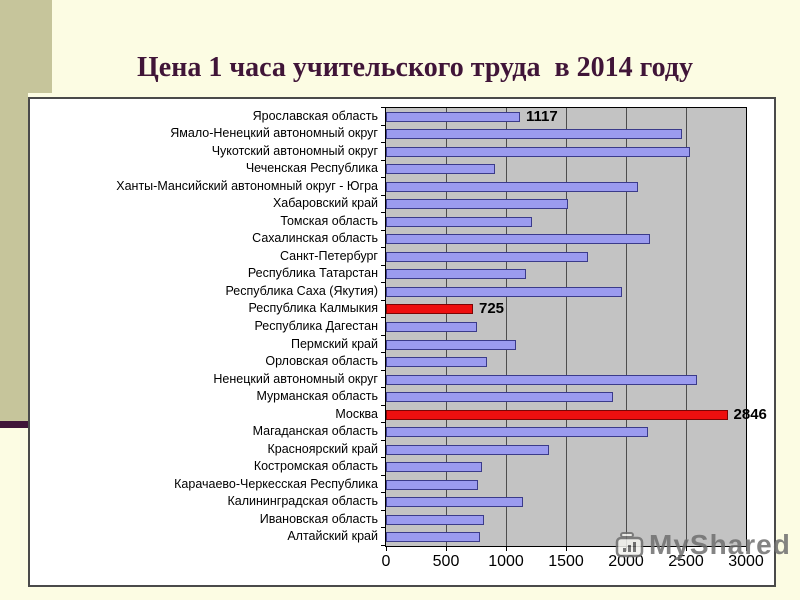  I want to click on x-axis-tick-label: 2500, so click(686, 561).